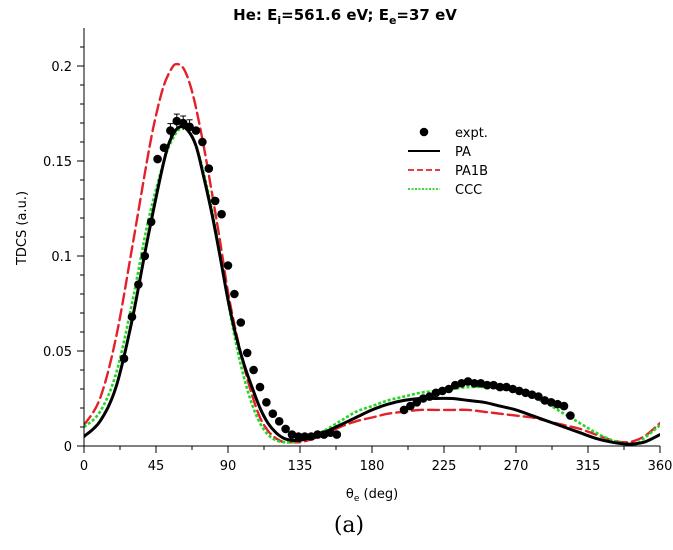  Describe the element at coordinates (372, 466) in the screenshot. I see `x-tick-label: 180` at that location.